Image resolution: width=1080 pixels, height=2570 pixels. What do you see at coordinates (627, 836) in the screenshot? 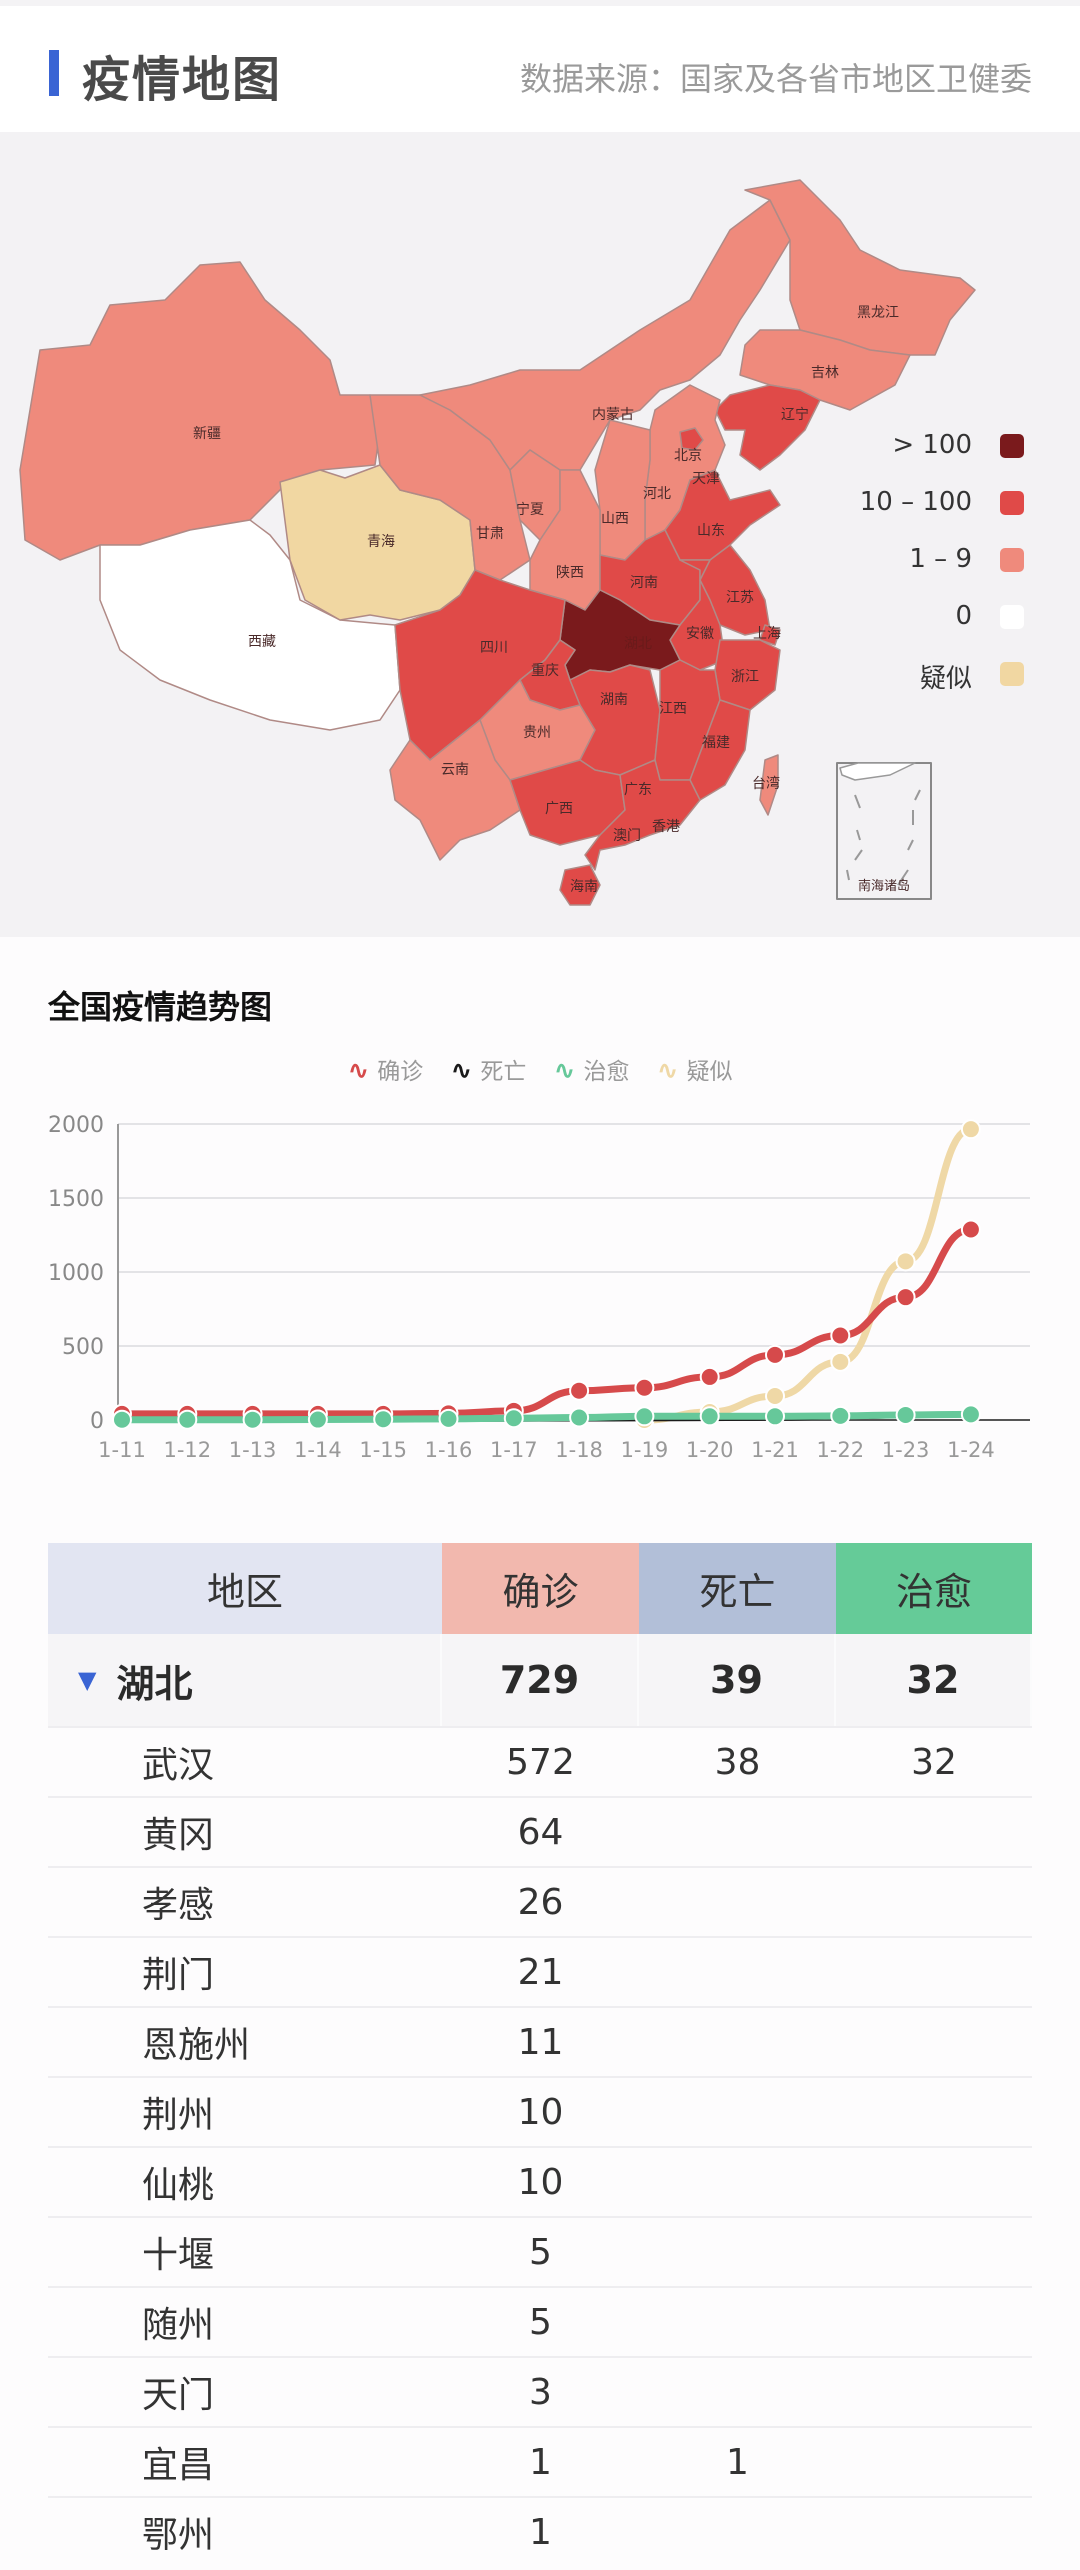
I see `label-macau: 澳门` at bounding box center [627, 836].